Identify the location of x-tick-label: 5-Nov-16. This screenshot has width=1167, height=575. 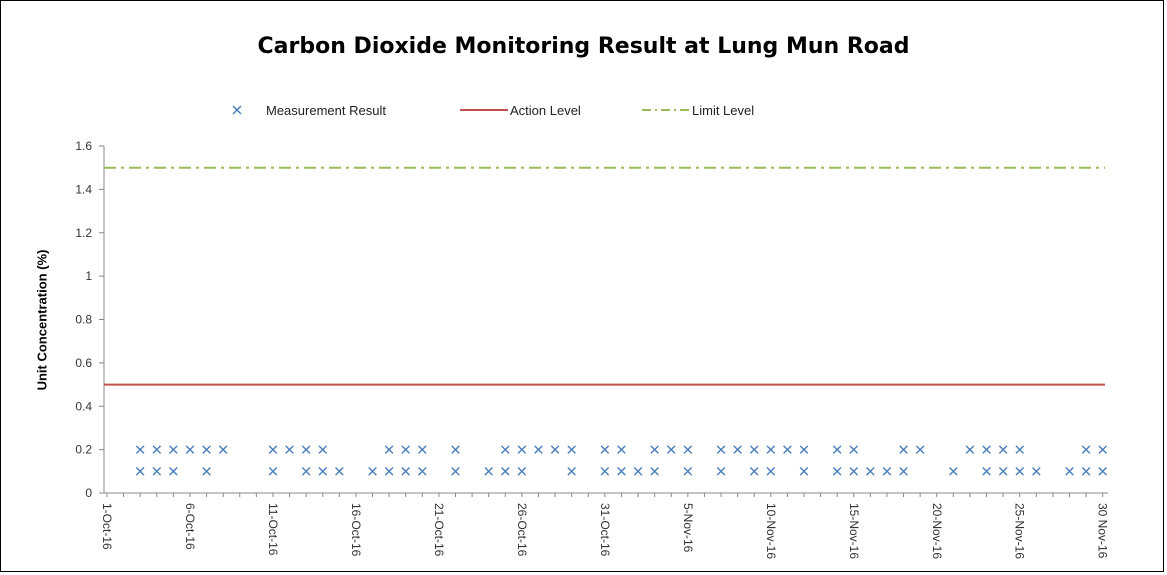
(688, 528).